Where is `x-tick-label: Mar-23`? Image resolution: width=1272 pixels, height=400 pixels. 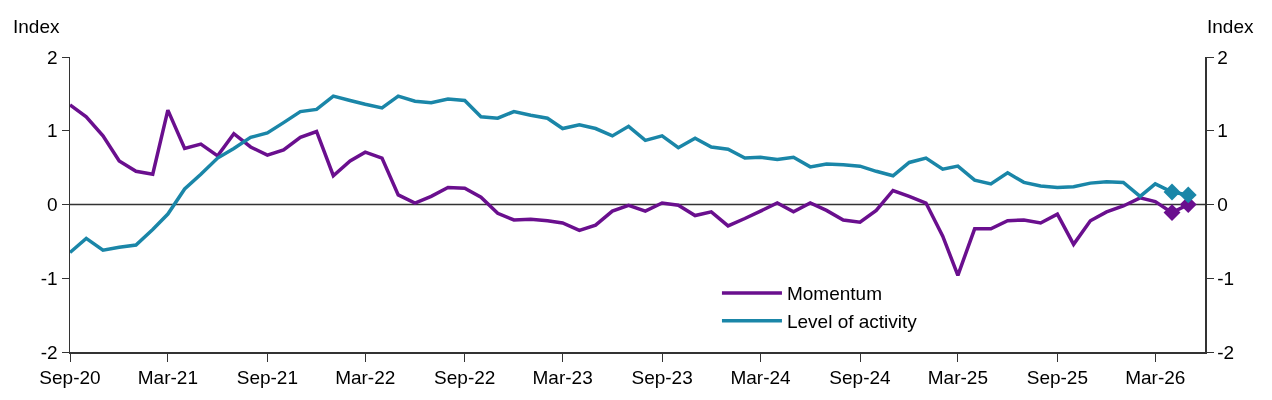
x-tick-label: Mar-23 is located at coordinates (562, 378).